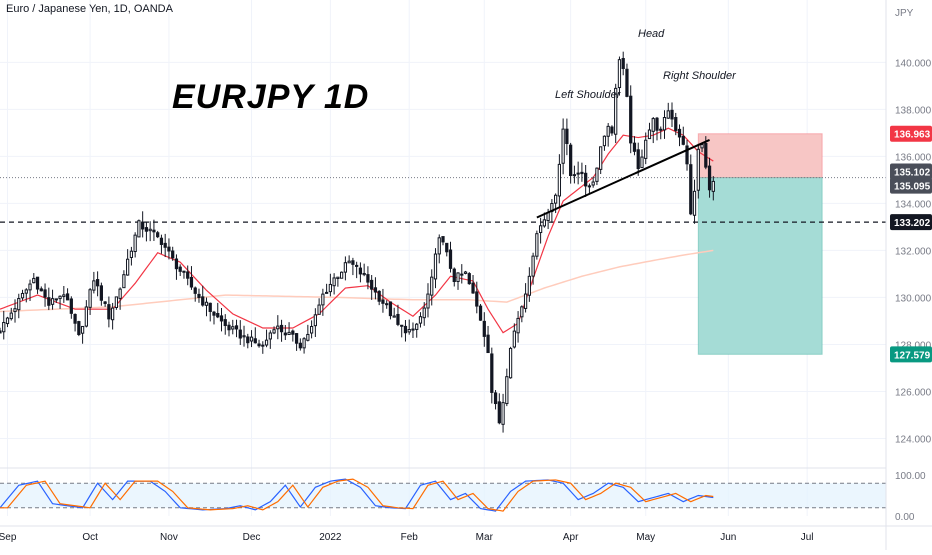 This screenshot has height=555, width=932. I want to click on price-badge: 136.963, so click(911, 133).